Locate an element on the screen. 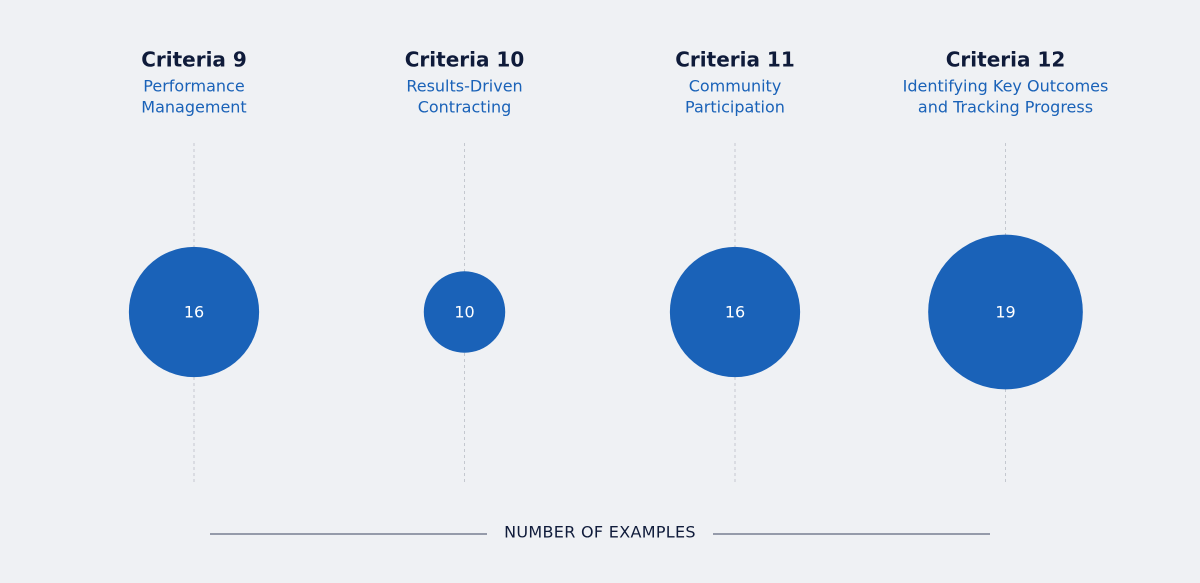  category-subtitle: Contracting is located at coordinates (465, 107).